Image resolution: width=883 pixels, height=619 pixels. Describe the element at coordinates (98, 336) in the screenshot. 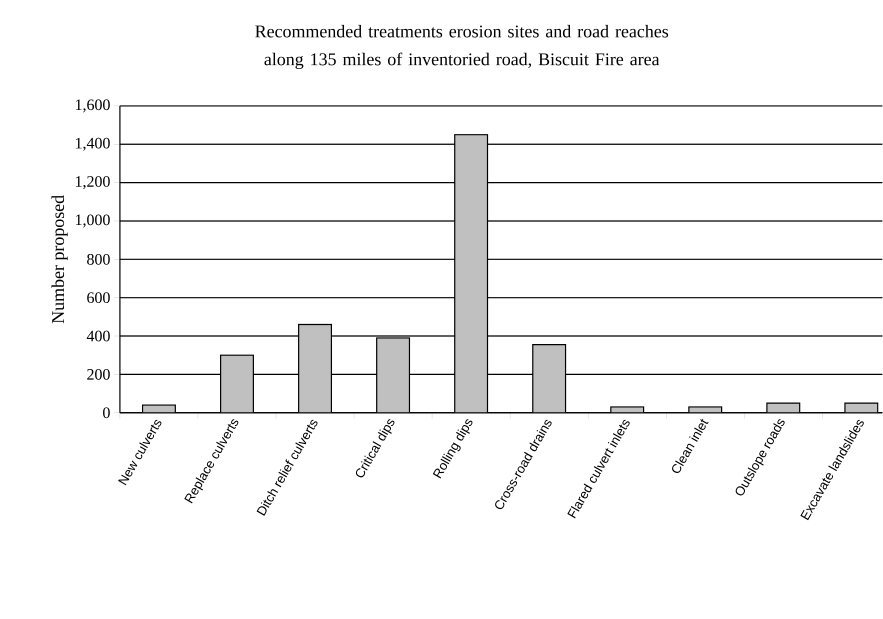

I see `y-tick-label: 400` at that location.